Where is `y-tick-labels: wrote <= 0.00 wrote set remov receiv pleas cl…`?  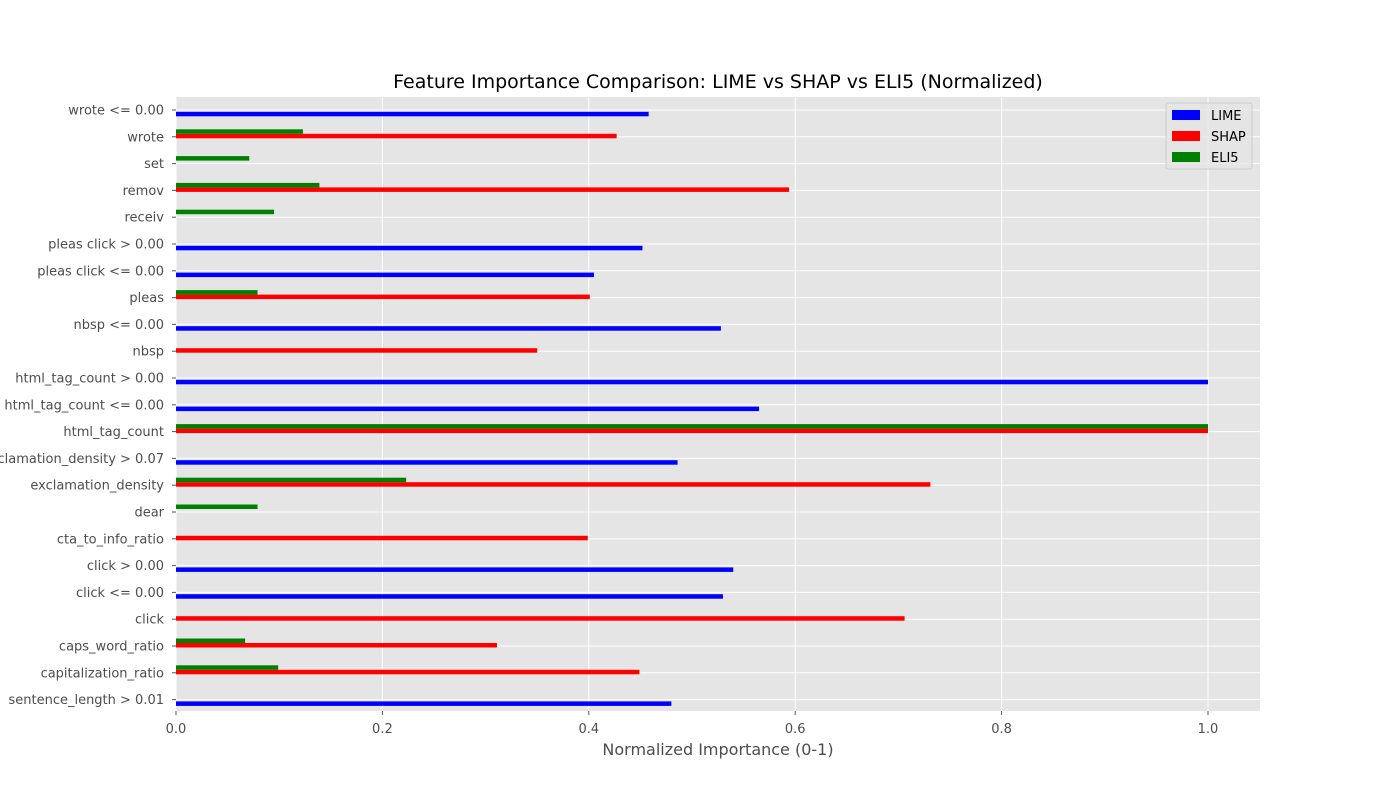 y-tick-labels: wrote <= 0.00 wrote set remov receiv pleas cl… is located at coordinates (88, 406).